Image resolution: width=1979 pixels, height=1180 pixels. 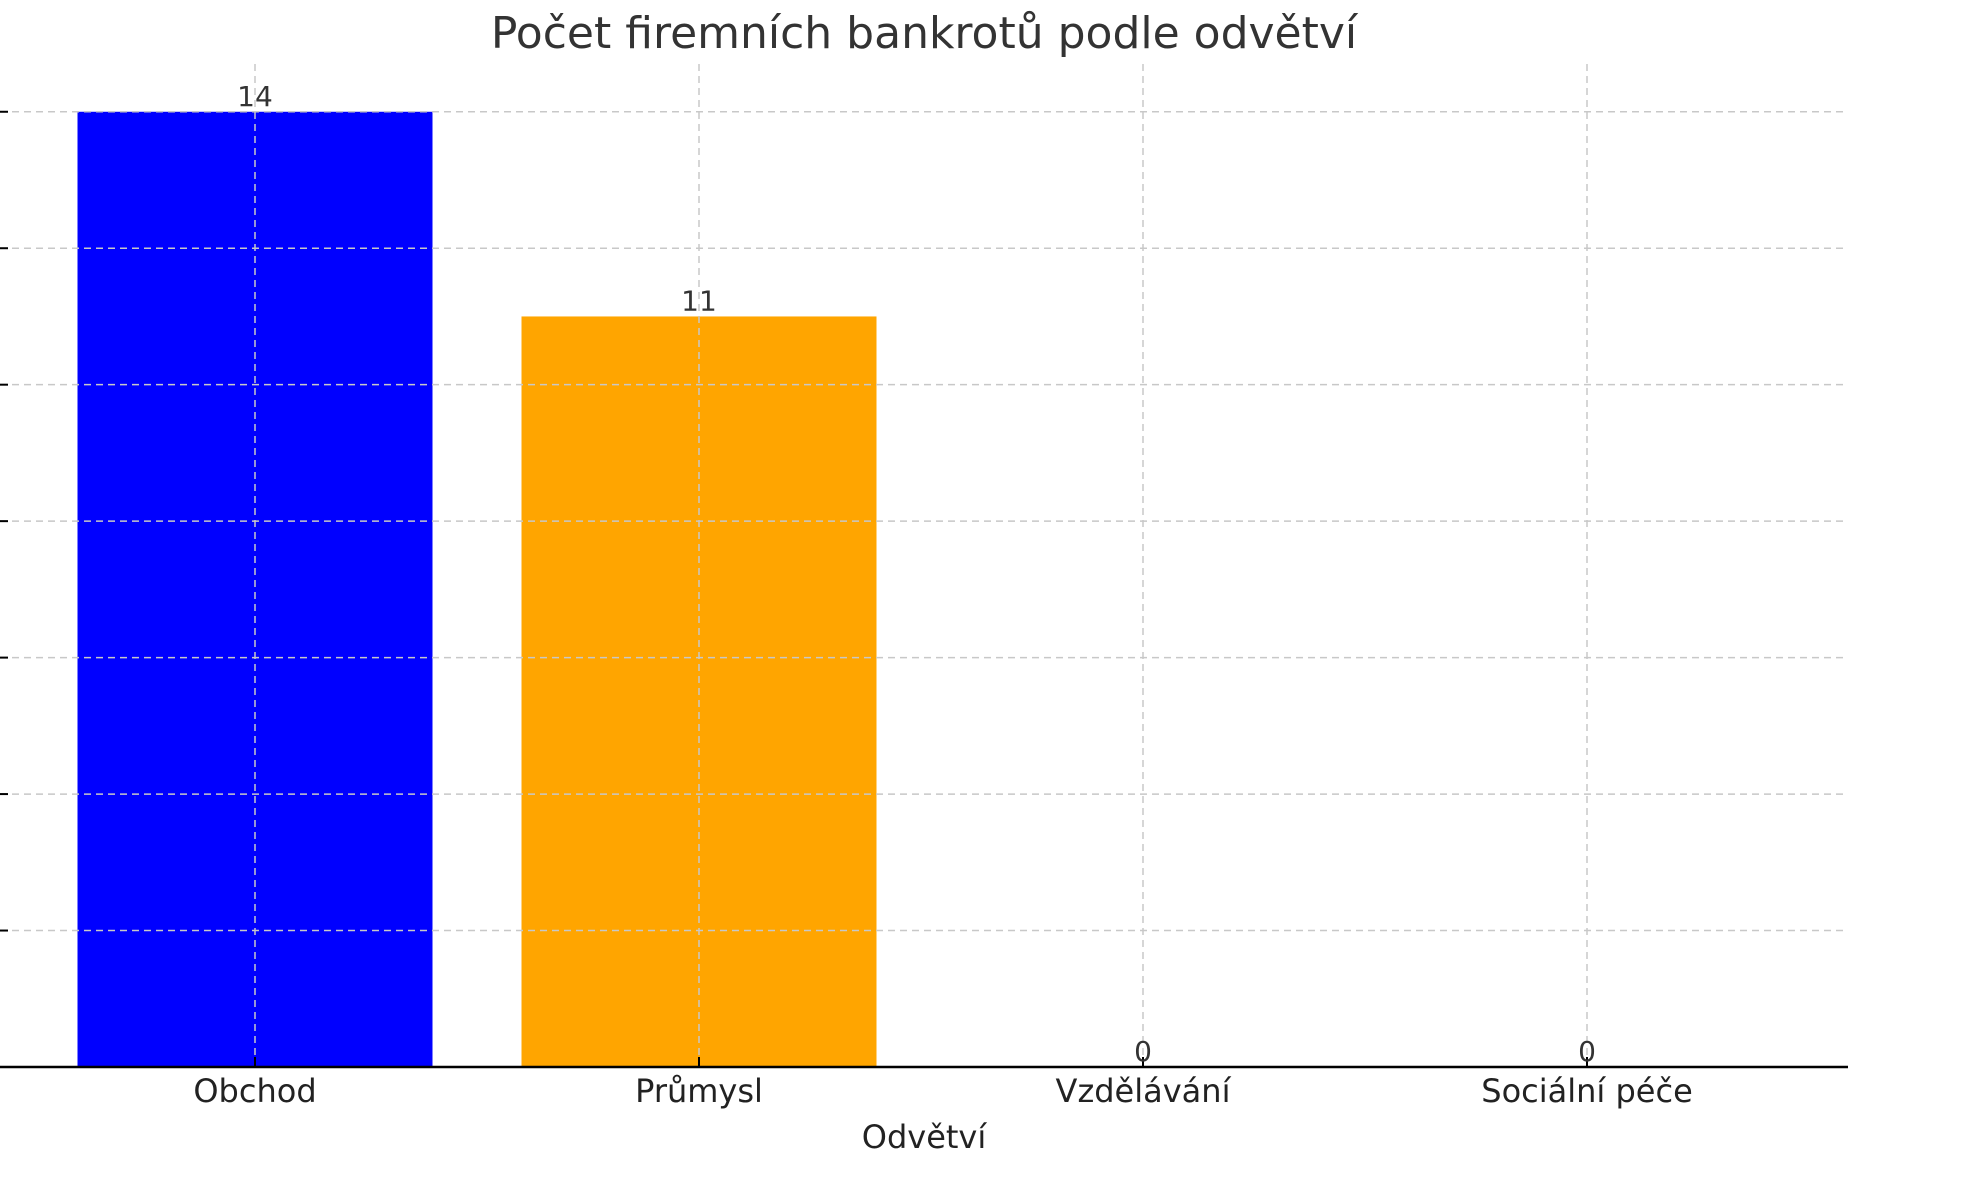 I want to click on x-axis-label: Odvětví, so click(x=925, y=1137).